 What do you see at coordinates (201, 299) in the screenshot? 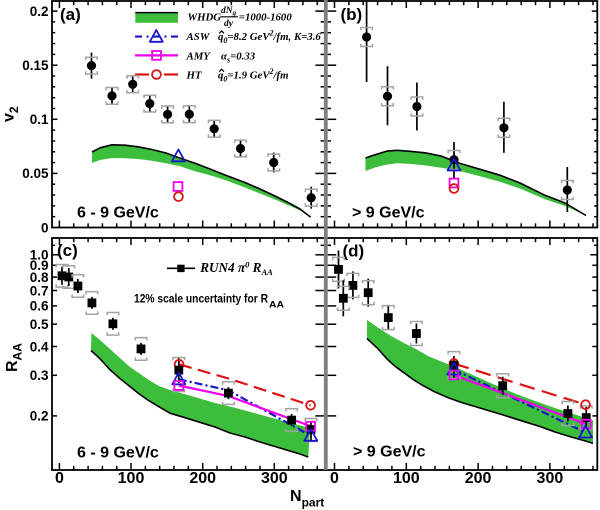
I see `svg-text: 12% scale uncertainty for R` at bounding box center [201, 299].